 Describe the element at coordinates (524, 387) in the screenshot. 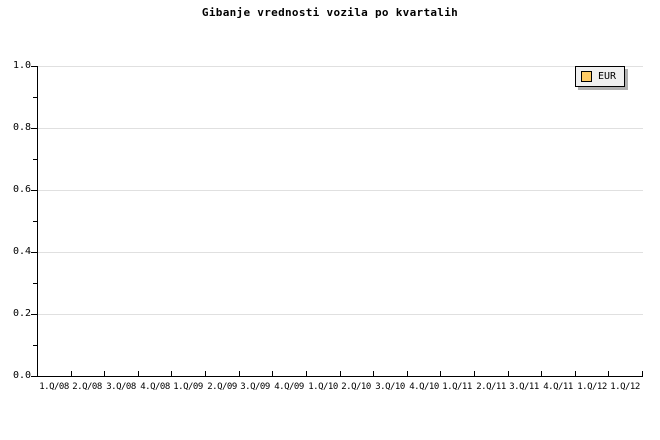

I see `x-tick-label: 3.Q/11` at that location.